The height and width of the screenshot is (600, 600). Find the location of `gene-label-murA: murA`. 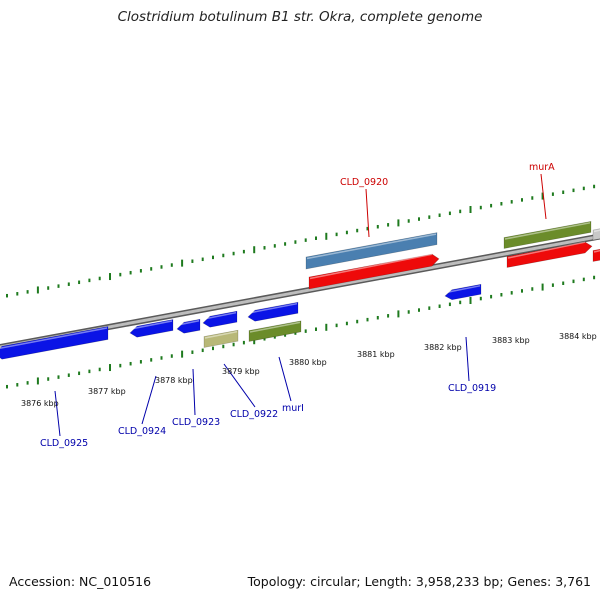

gene-label-murA: murA is located at coordinates (542, 167).